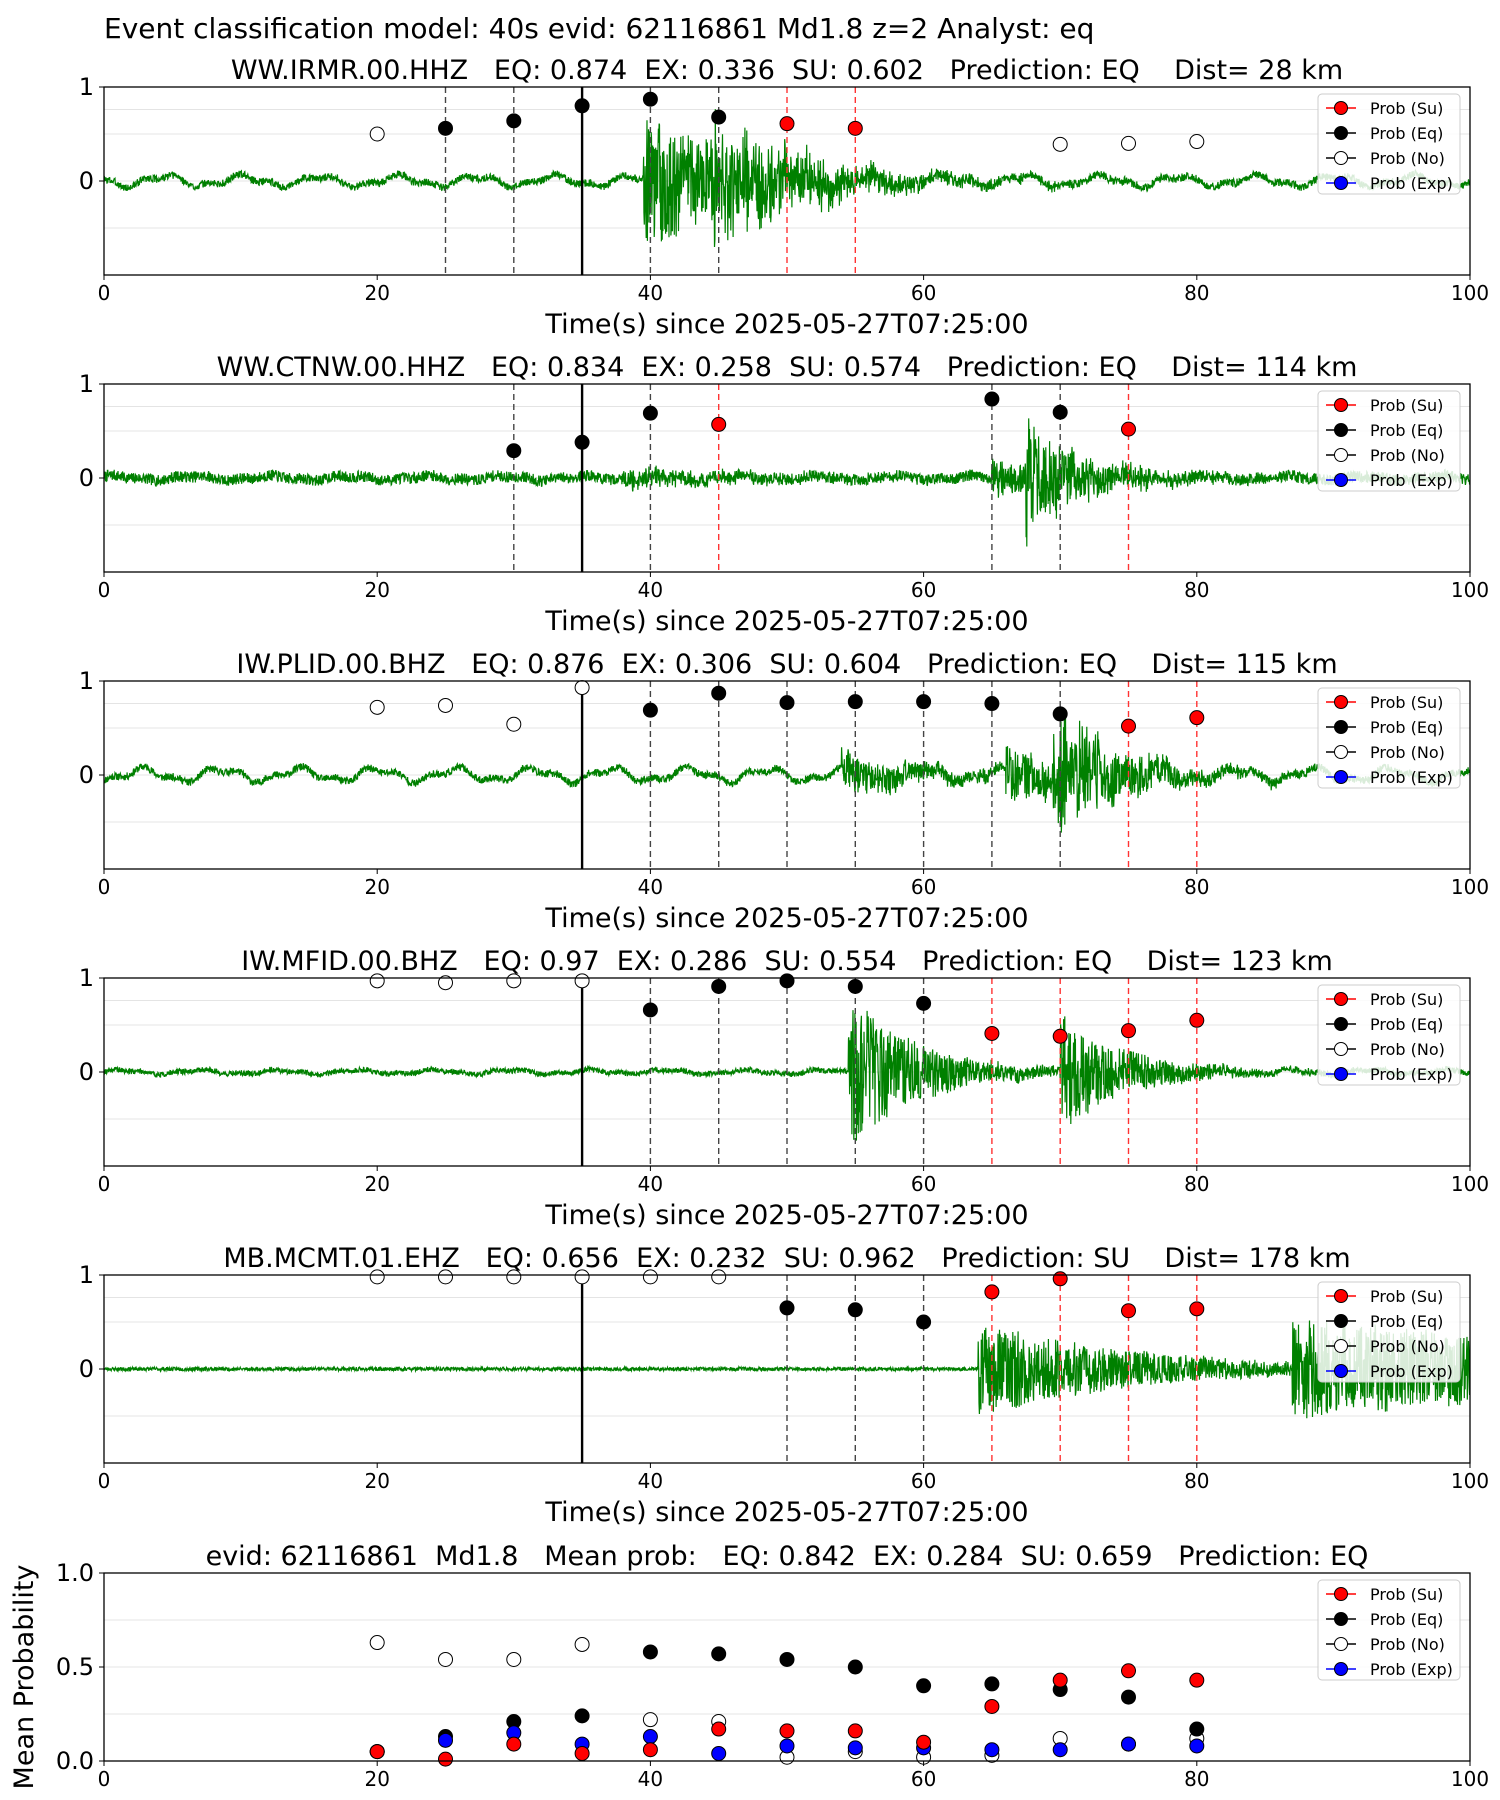 The height and width of the screenshot is (1800, 1500). Describe the element at coordinates (75, 1667) in the screenshot. I see `y-tick-label: 0.5` at that location.